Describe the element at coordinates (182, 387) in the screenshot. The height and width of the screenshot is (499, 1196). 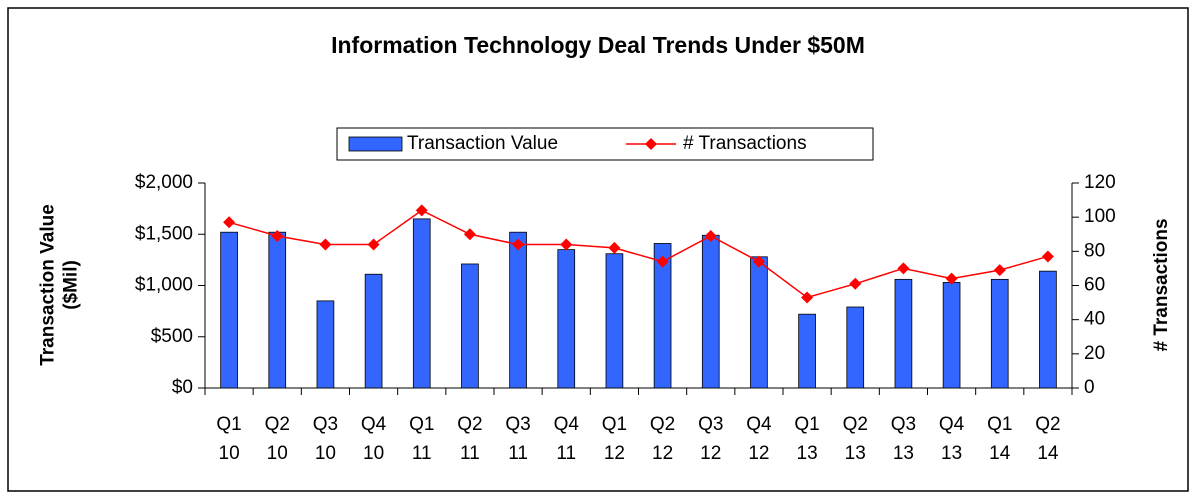
I see `y-tick-label: $0` at that location.